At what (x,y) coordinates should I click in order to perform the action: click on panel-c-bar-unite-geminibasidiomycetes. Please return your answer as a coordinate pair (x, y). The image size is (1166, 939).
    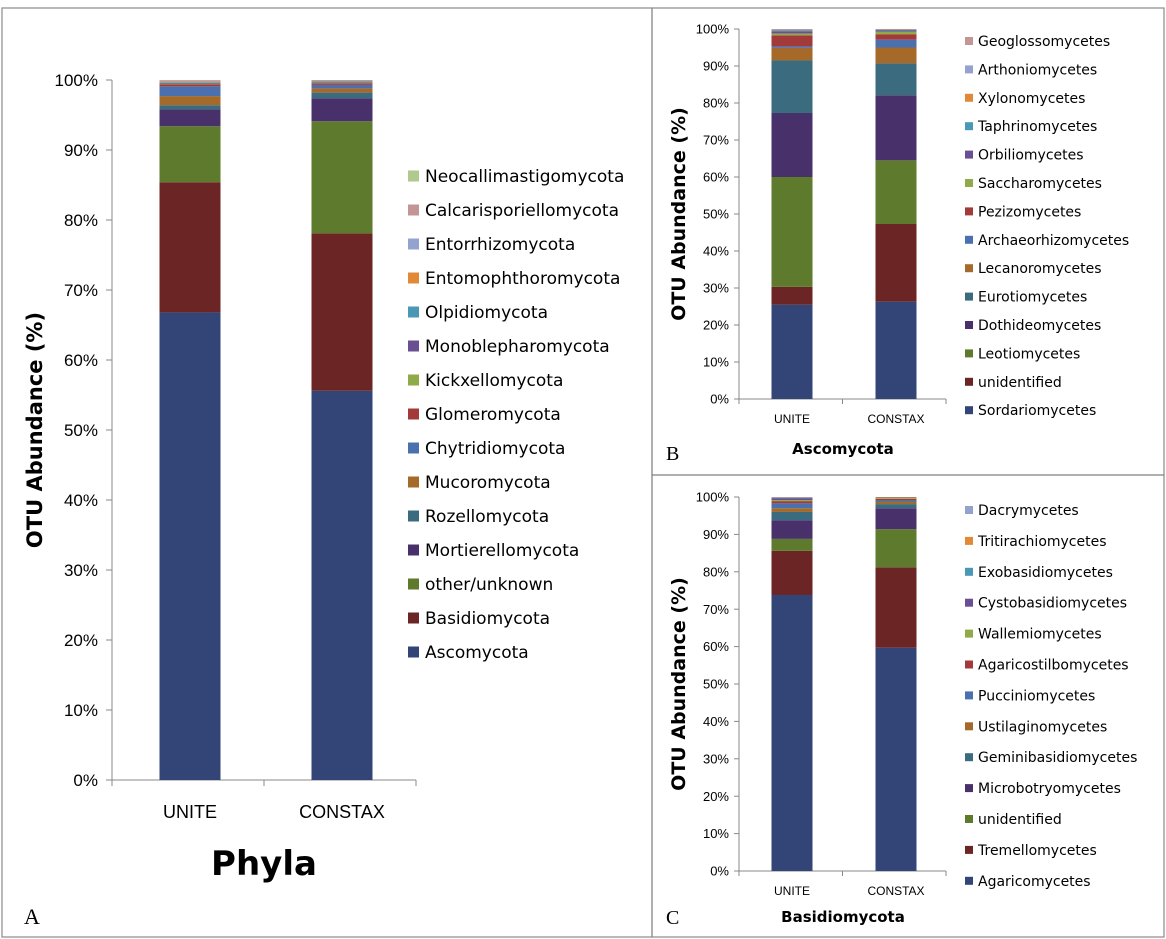
    Looking at the image, I should click on (792, 516).